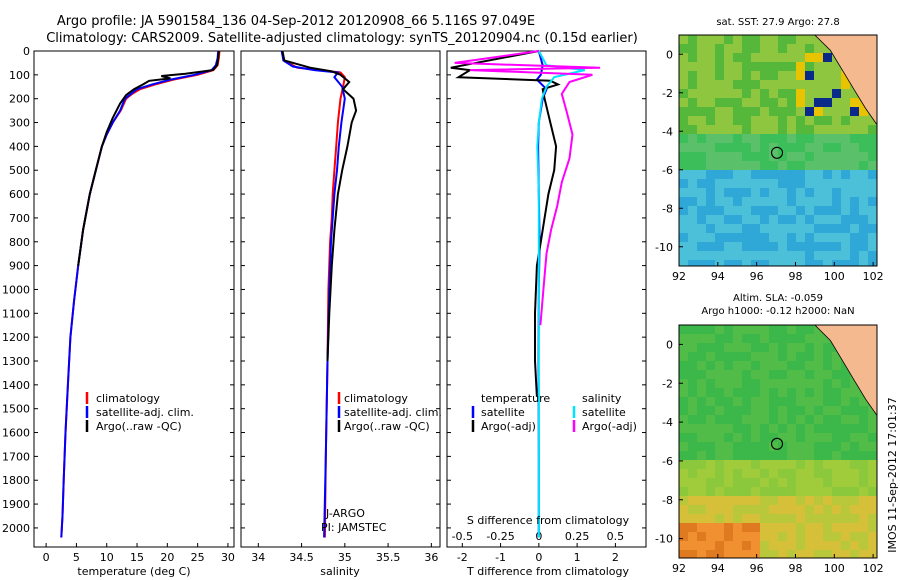 The width and height of the screenshot is (900, 580). Describe the element at coordinates (313, 294) in the screenshot. I see `series-line-climatology` at that location.